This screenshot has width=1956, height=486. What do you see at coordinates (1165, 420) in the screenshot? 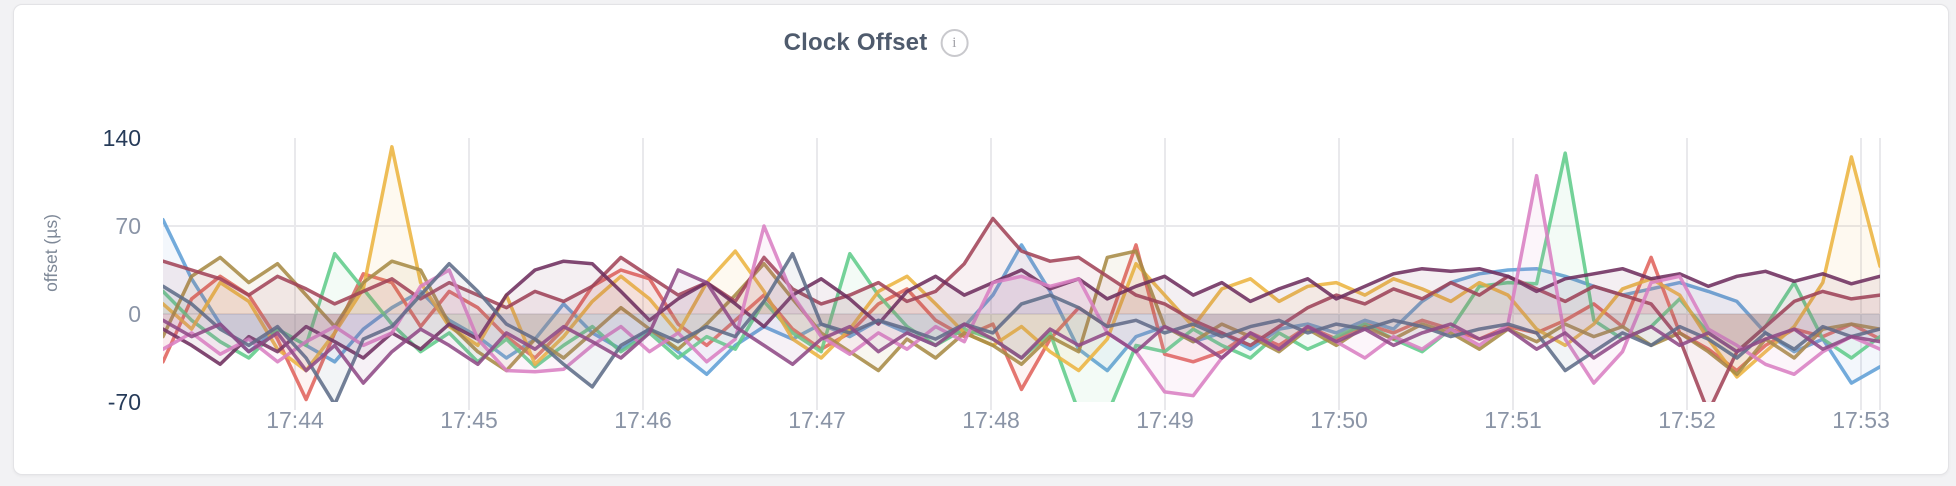
I see `x-tick-label: 17:49` at bounding box center [1165, 420].